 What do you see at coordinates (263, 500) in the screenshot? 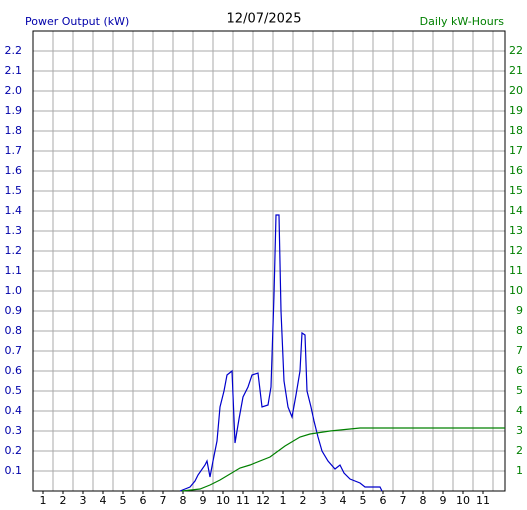
I see `x-tick-label: 12` at bounding box center [263, 500].